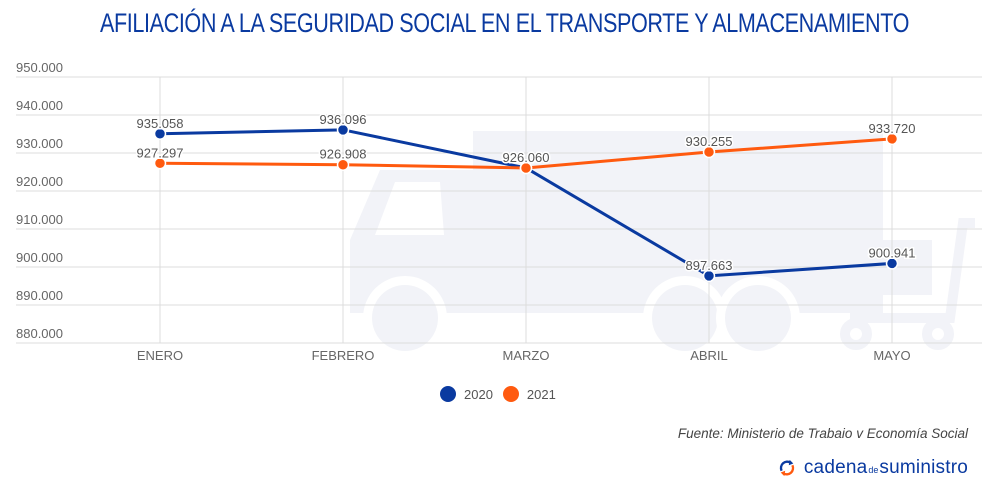  What do you see at coordinates (39, 181) in the screenshot?
I see `y-tick-label: 920.000` at bounding box center [39, 181].